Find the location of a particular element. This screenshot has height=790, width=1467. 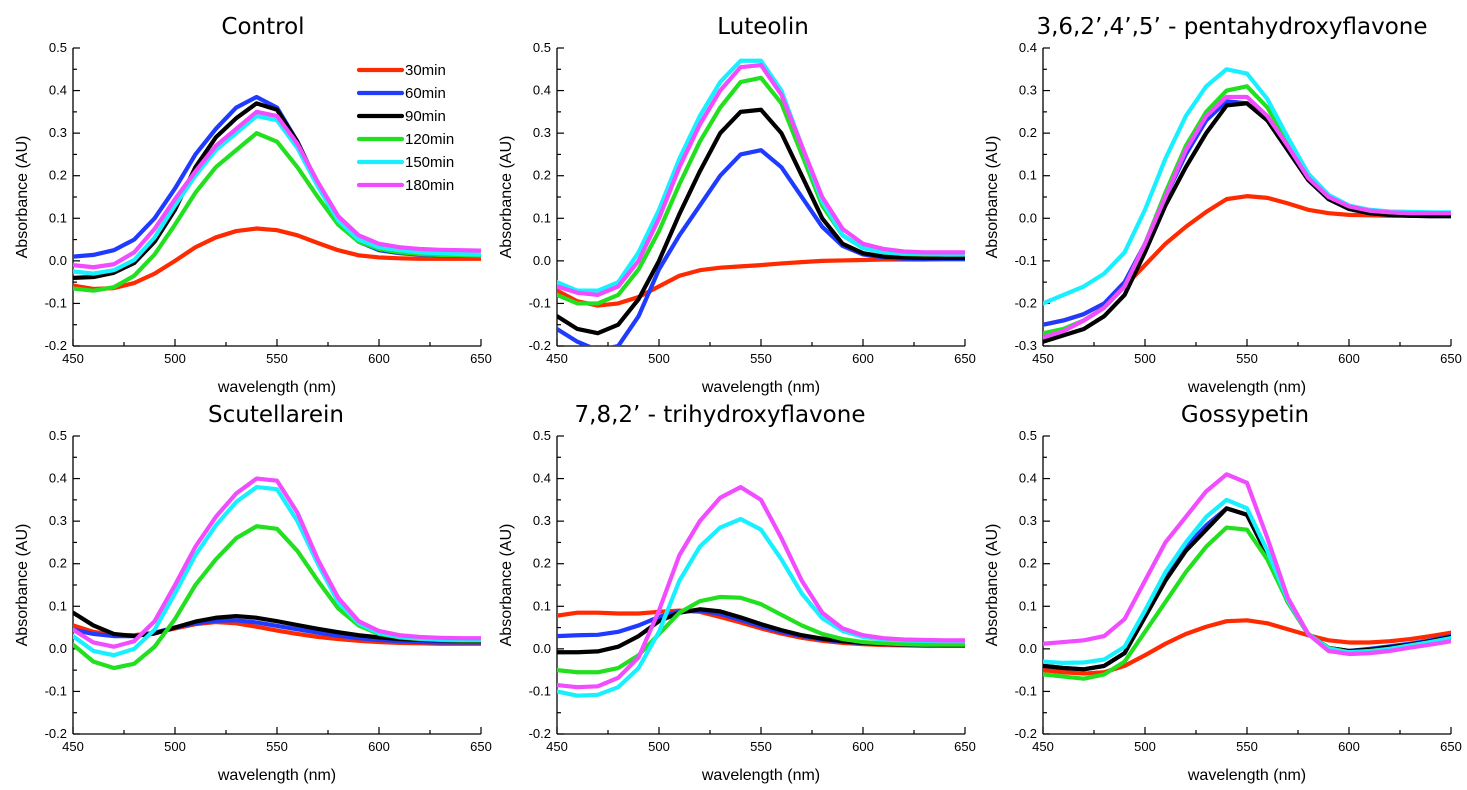

legend-label: 120min is located at coordinates (429, 139).